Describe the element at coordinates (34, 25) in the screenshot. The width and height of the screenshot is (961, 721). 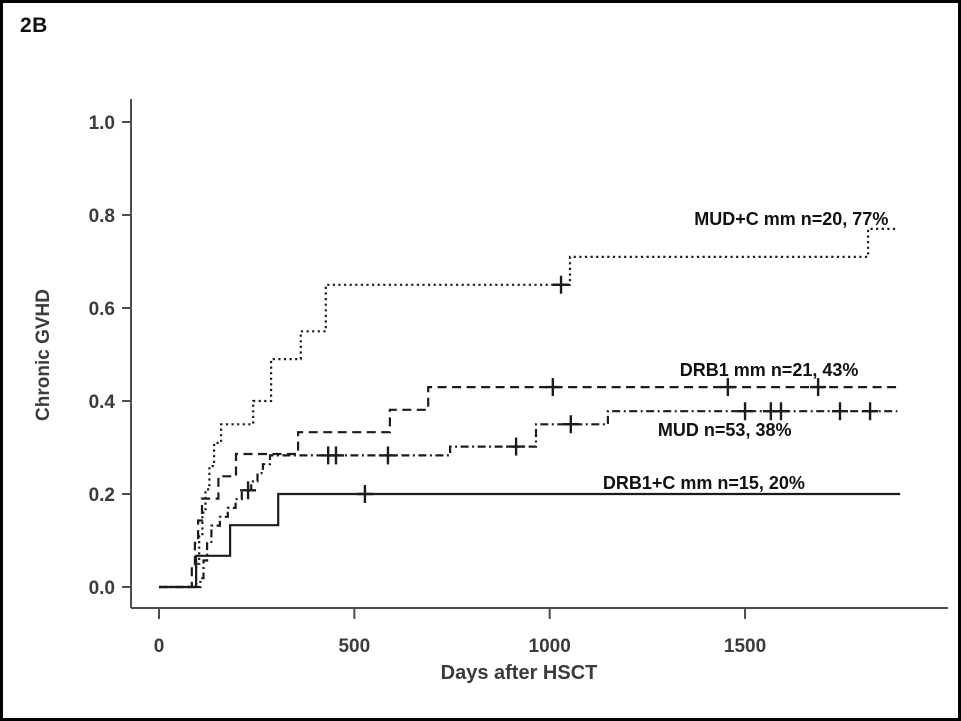
I see `panel-label: 2B` at that location.